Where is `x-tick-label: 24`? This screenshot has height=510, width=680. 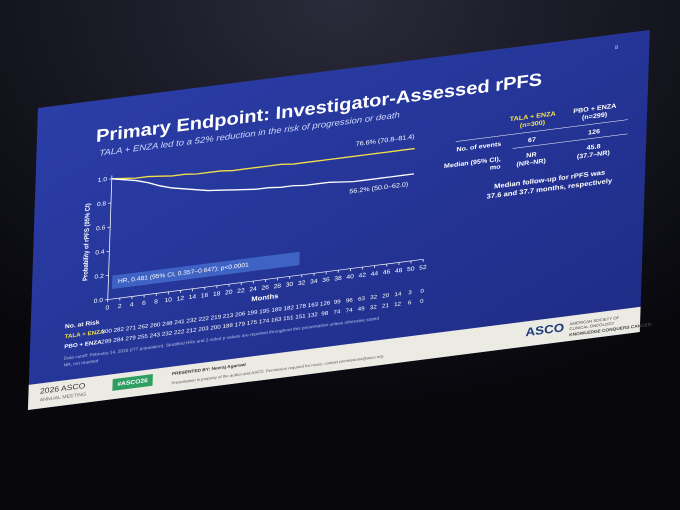
x-tick-label: 24 is located at coordinates (253, 290).